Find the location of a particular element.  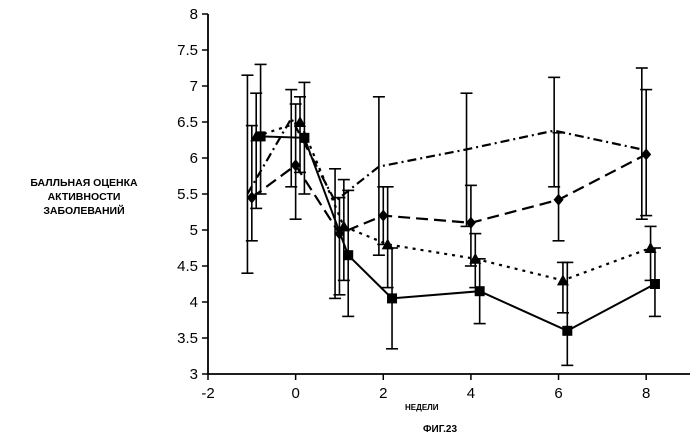

y-tick-label: 7 is located at coordinates (194, 86).